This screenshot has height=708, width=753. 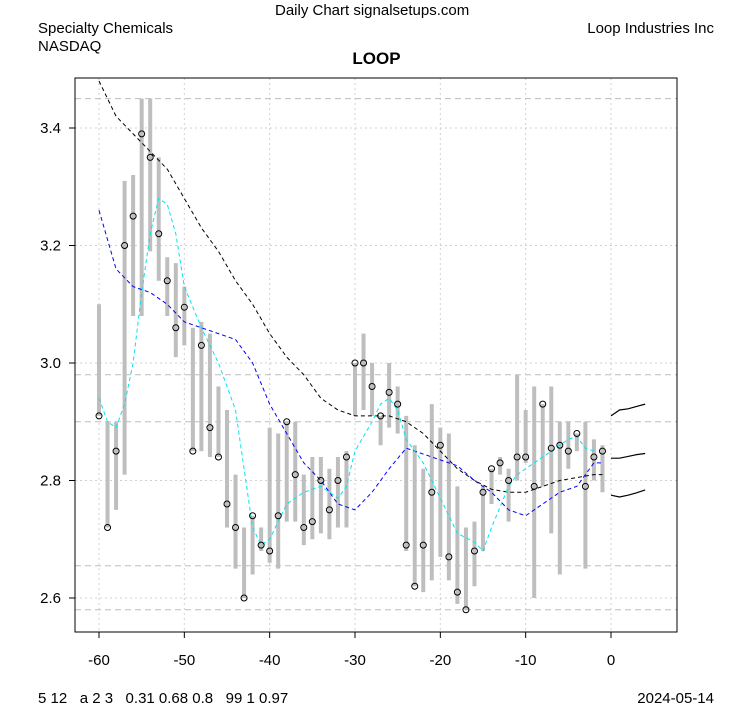 What do you see at coordinates (184, 660) in the screenshot?
I see `x-tick-label: -50` at bounding box center [184, 660].